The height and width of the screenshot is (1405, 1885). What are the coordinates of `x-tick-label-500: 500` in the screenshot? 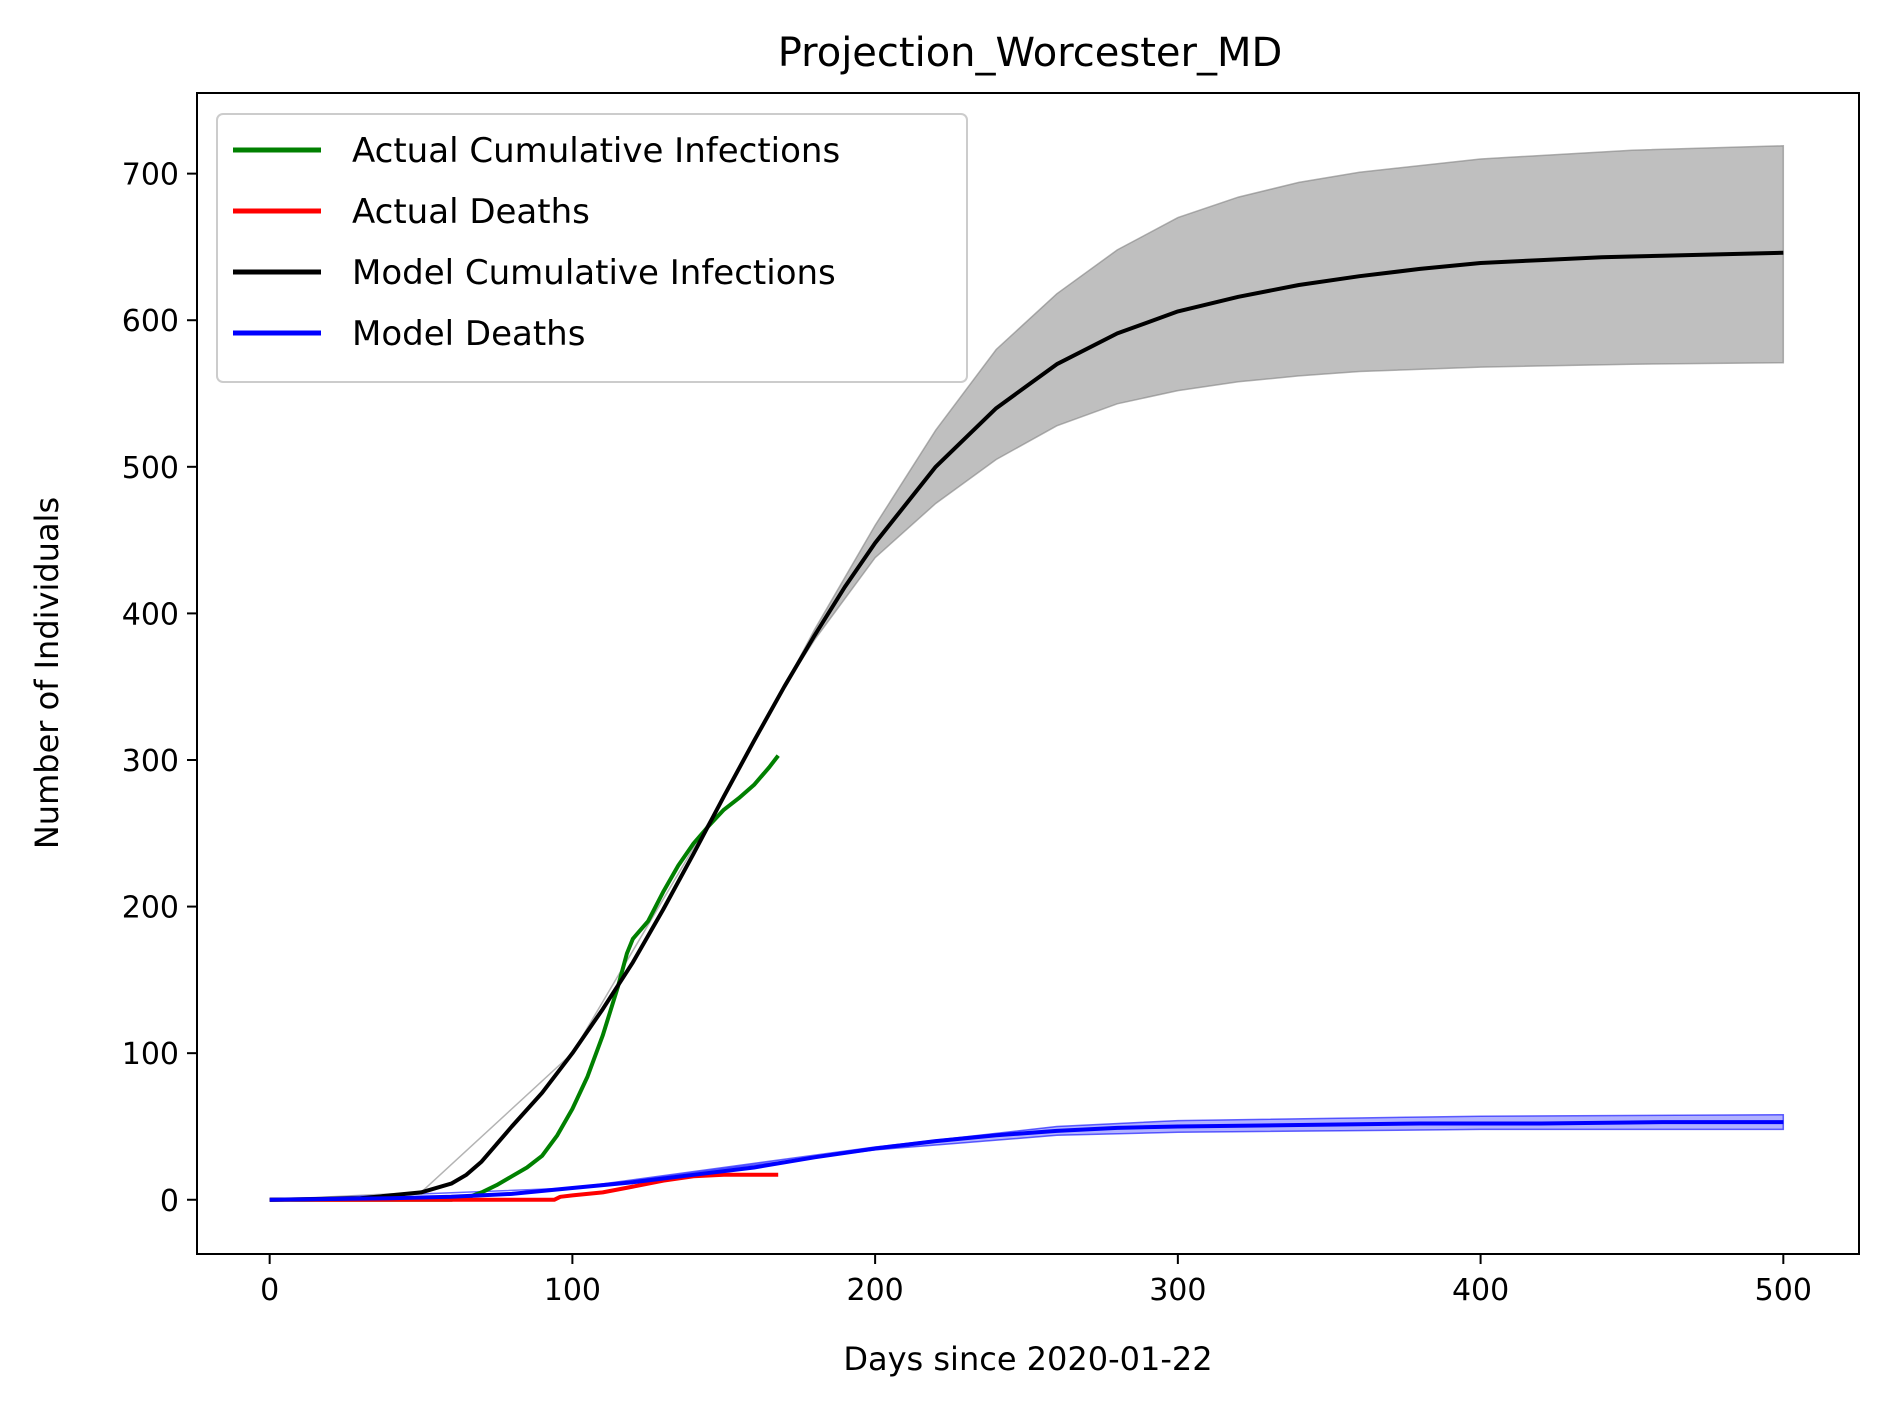 It's located at (1783, 1290).